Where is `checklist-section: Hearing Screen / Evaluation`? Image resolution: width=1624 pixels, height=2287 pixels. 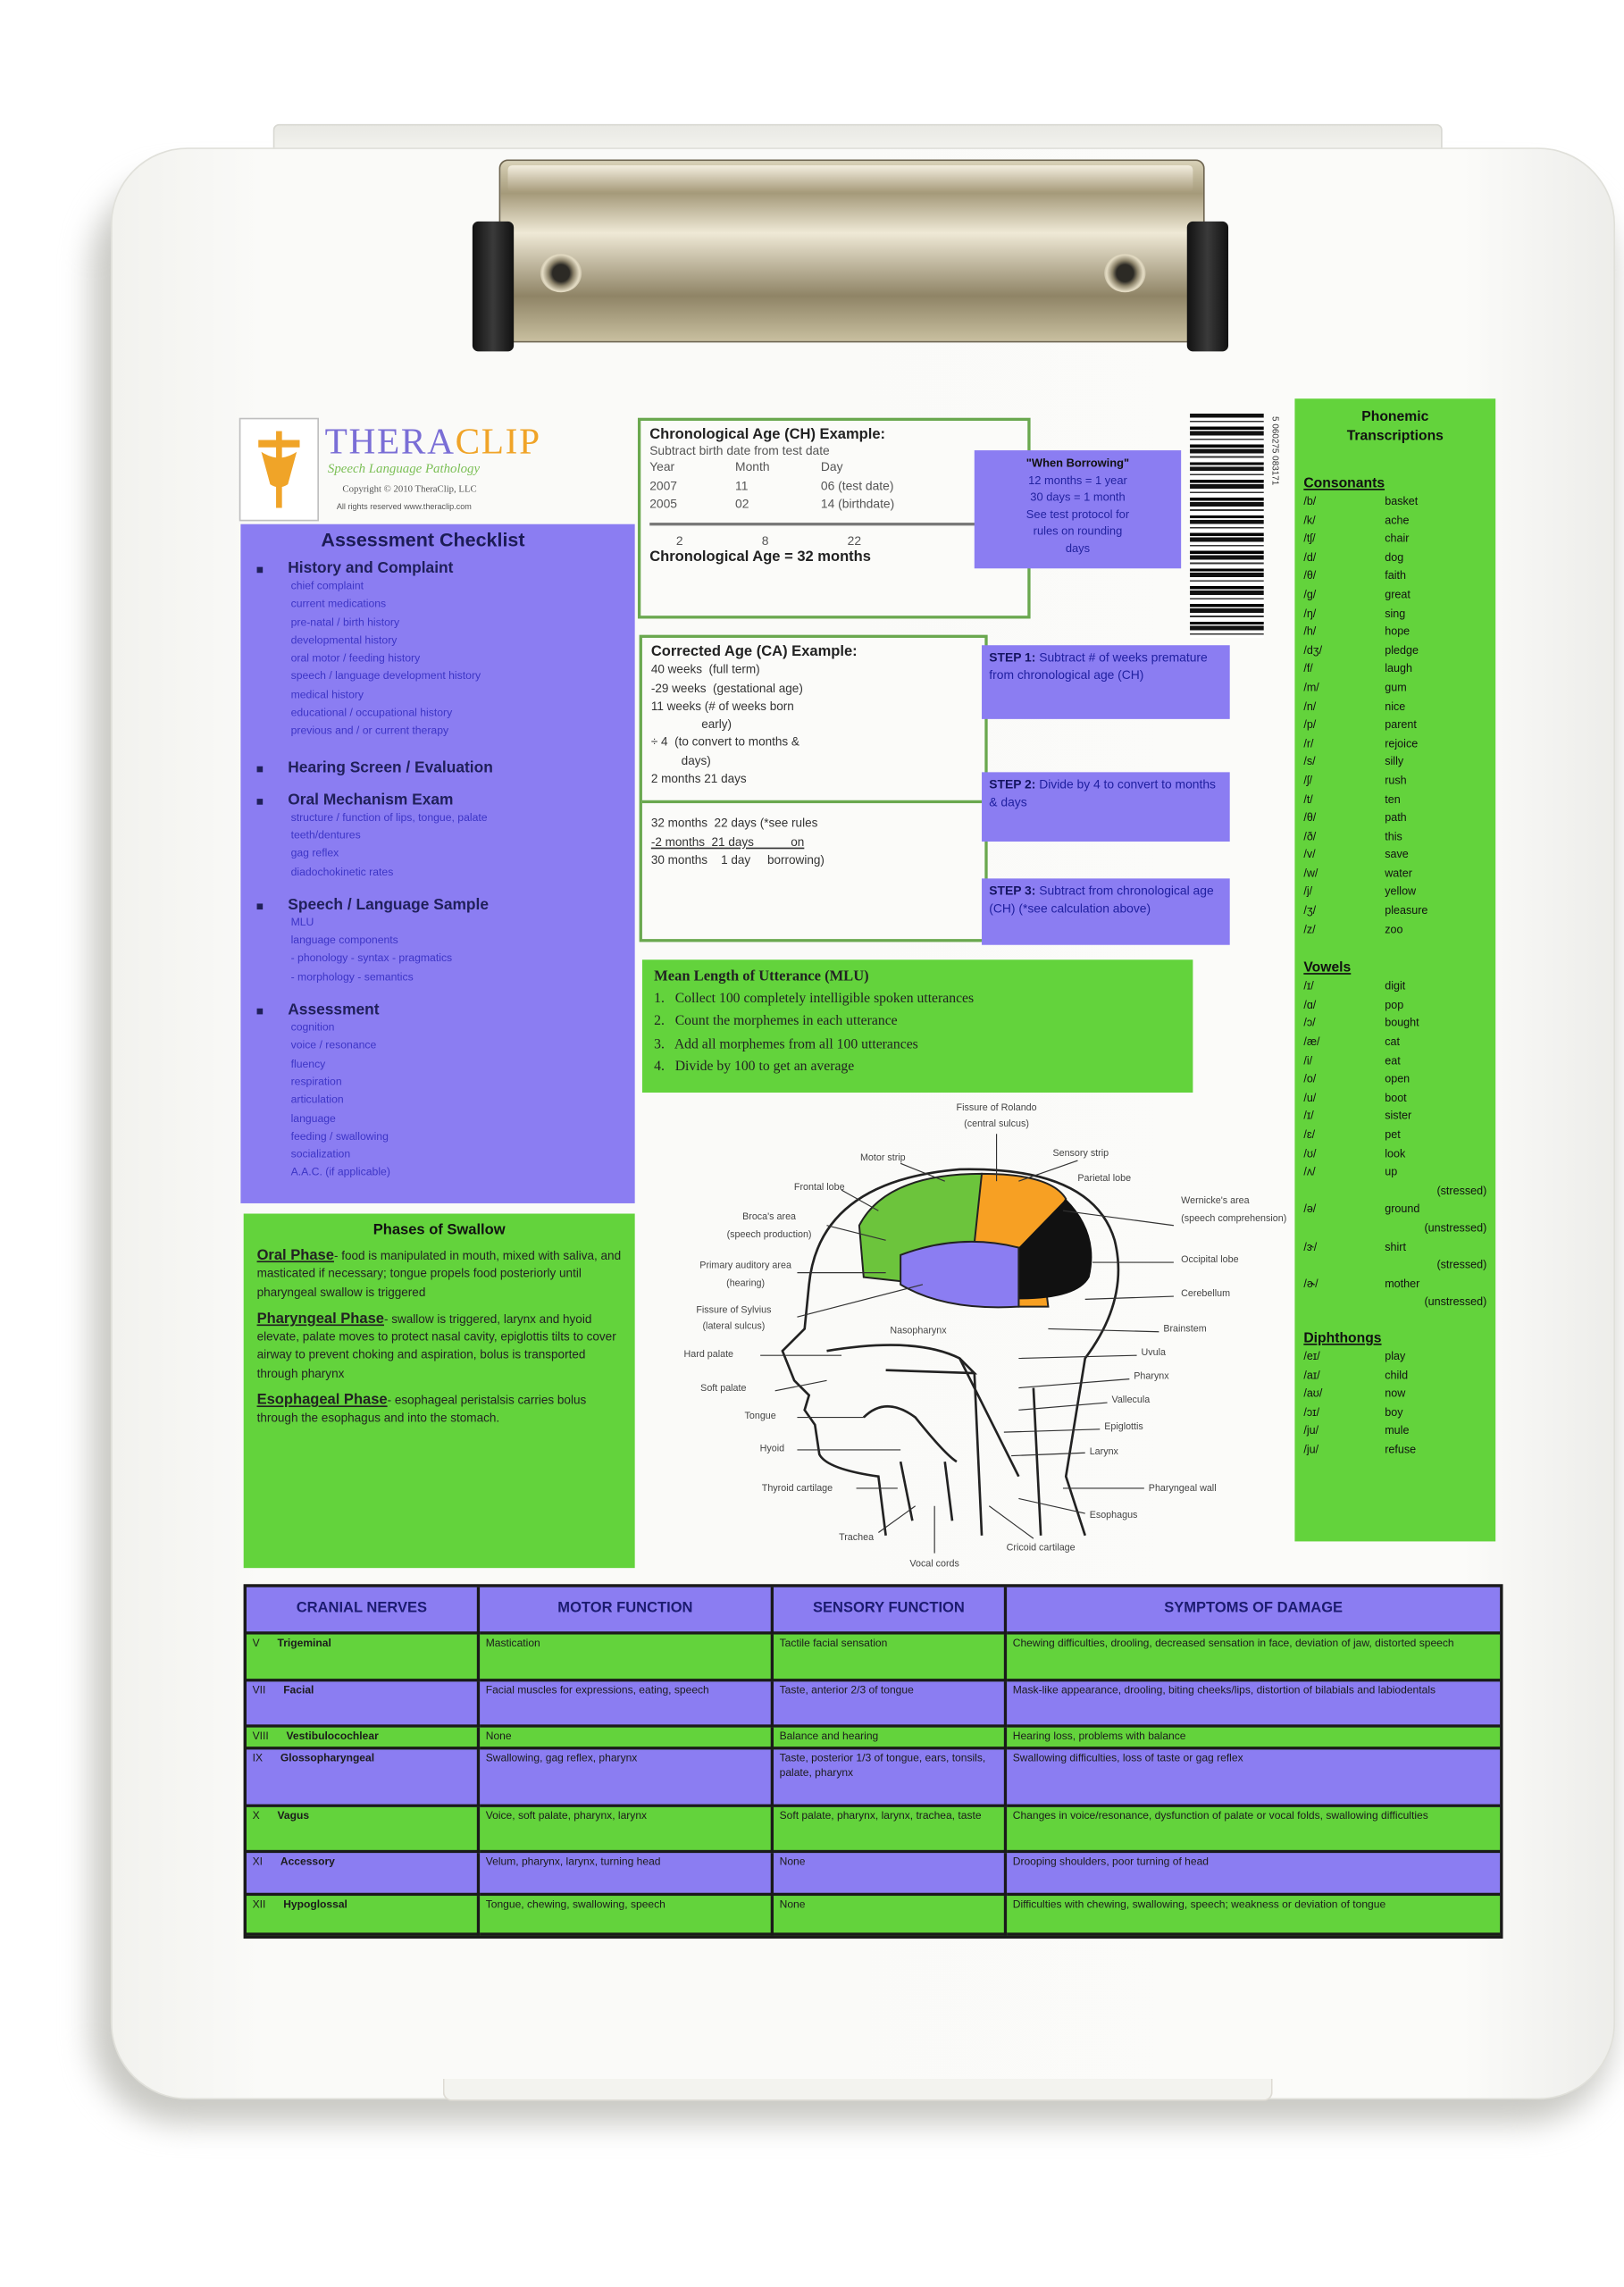 checklist-section: Hearing Screen / Evaluation is located at coordinates (444, 767).